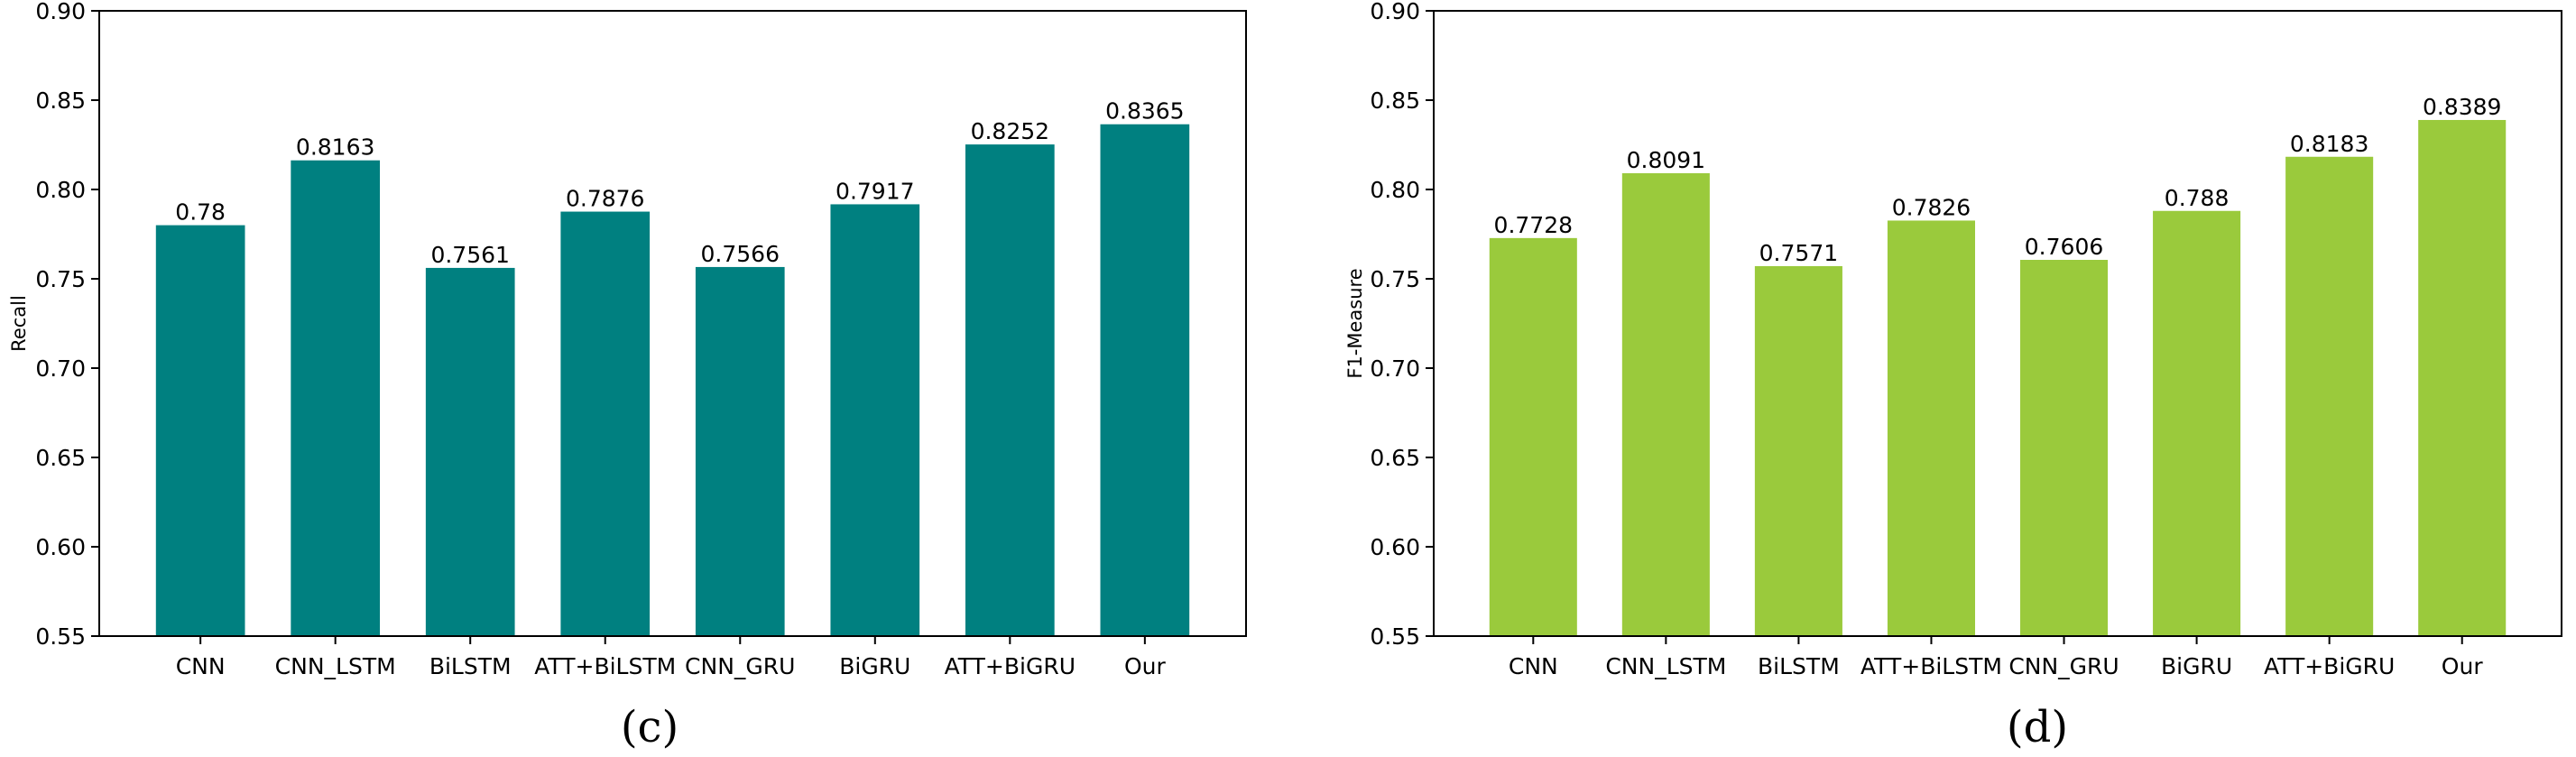  What do you see at coordinates (1533, 666) in the screenshot?
I see `f1-xtick-label: CNN` at bounding box center [1533, 666].